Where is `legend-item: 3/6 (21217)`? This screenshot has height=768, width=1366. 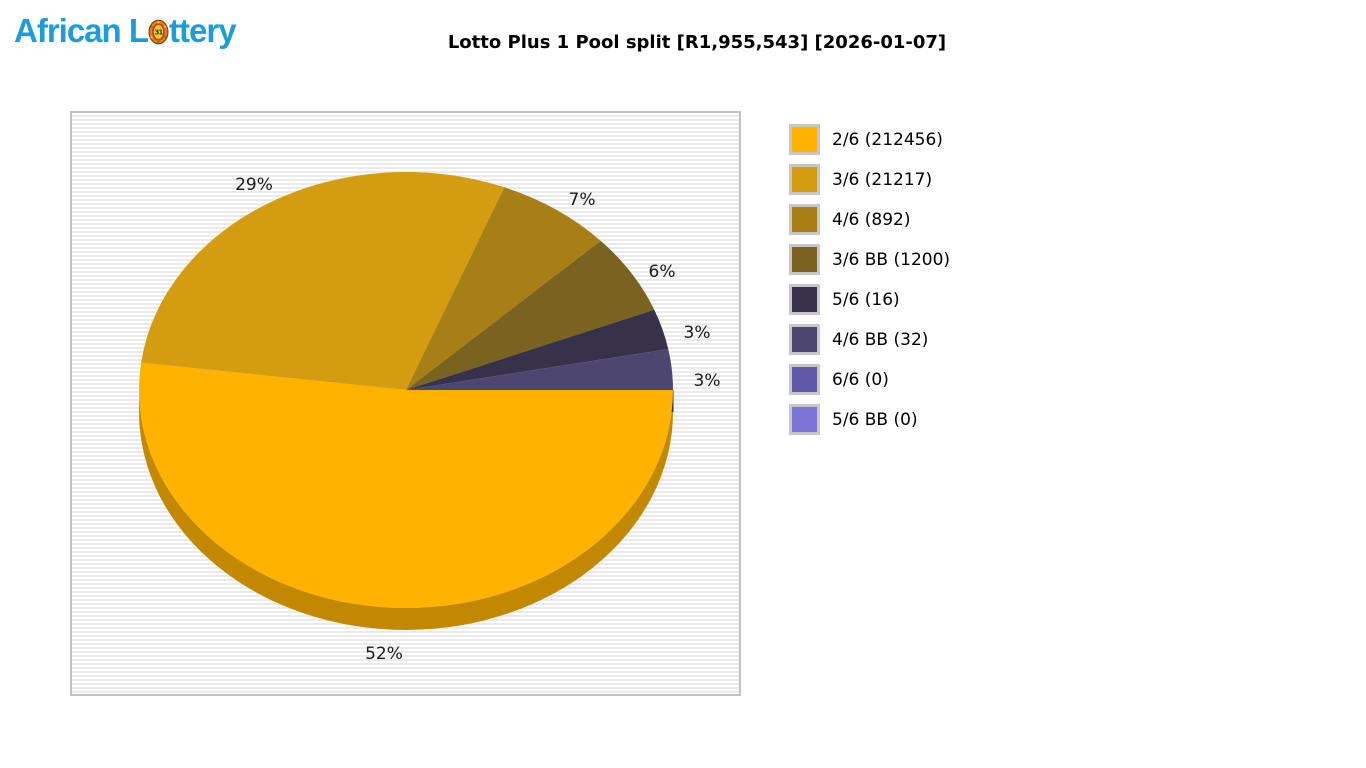
legend-item: 3/6 (21217) is located at coordinates (869, 179).